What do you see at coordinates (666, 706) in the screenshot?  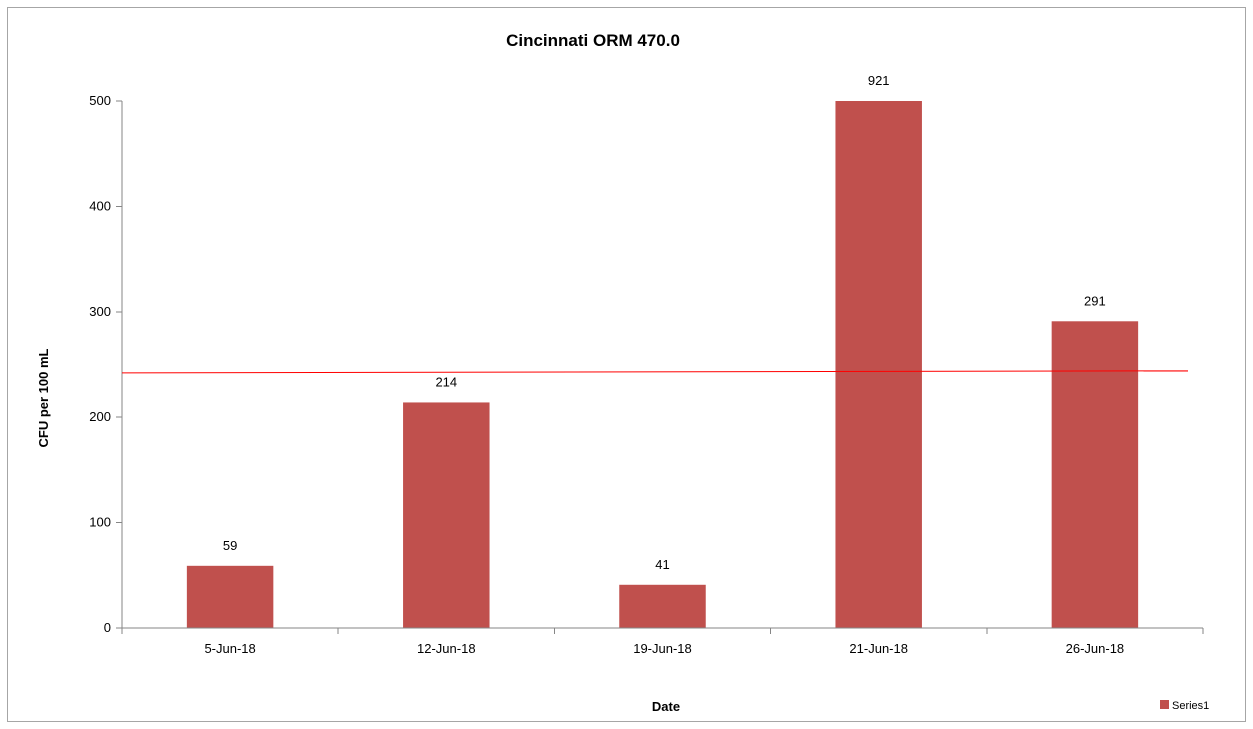 I see `x-axis-title: Date` at bounding box center [666, 706].